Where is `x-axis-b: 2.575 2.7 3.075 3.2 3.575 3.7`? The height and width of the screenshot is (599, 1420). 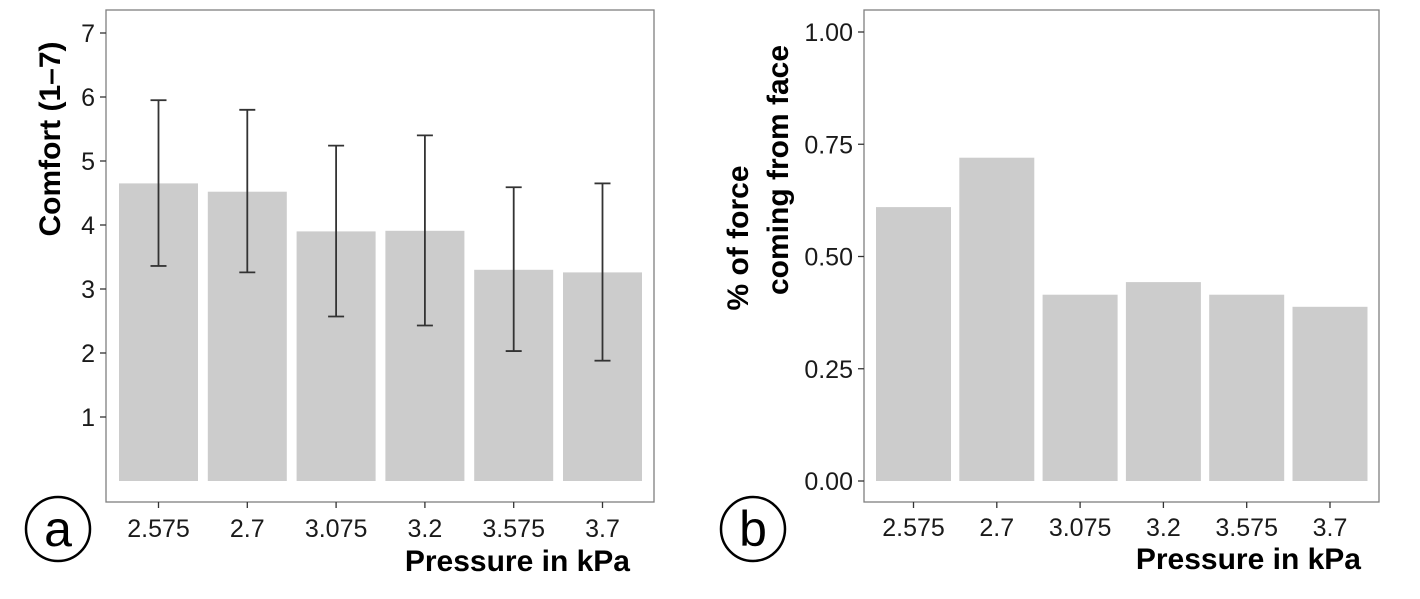 x-axis-b: 2.575 2.7 3.075 3.2 3.575 3.7 is located at coordinates (1114, 522).